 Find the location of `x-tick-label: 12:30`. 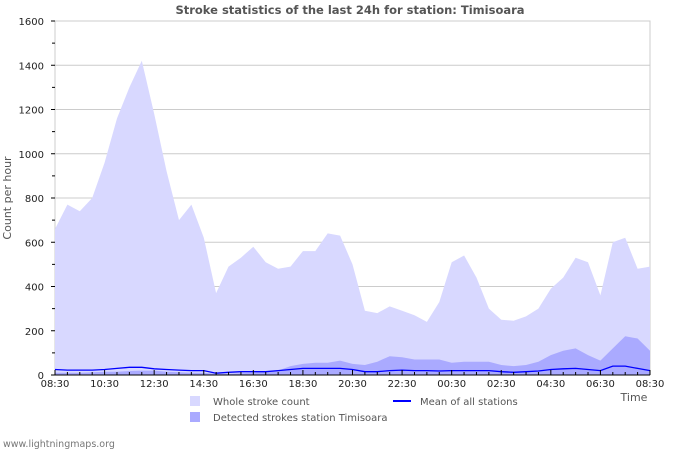

x-tick-label: 12:30 is located at coordinates (154, 384).